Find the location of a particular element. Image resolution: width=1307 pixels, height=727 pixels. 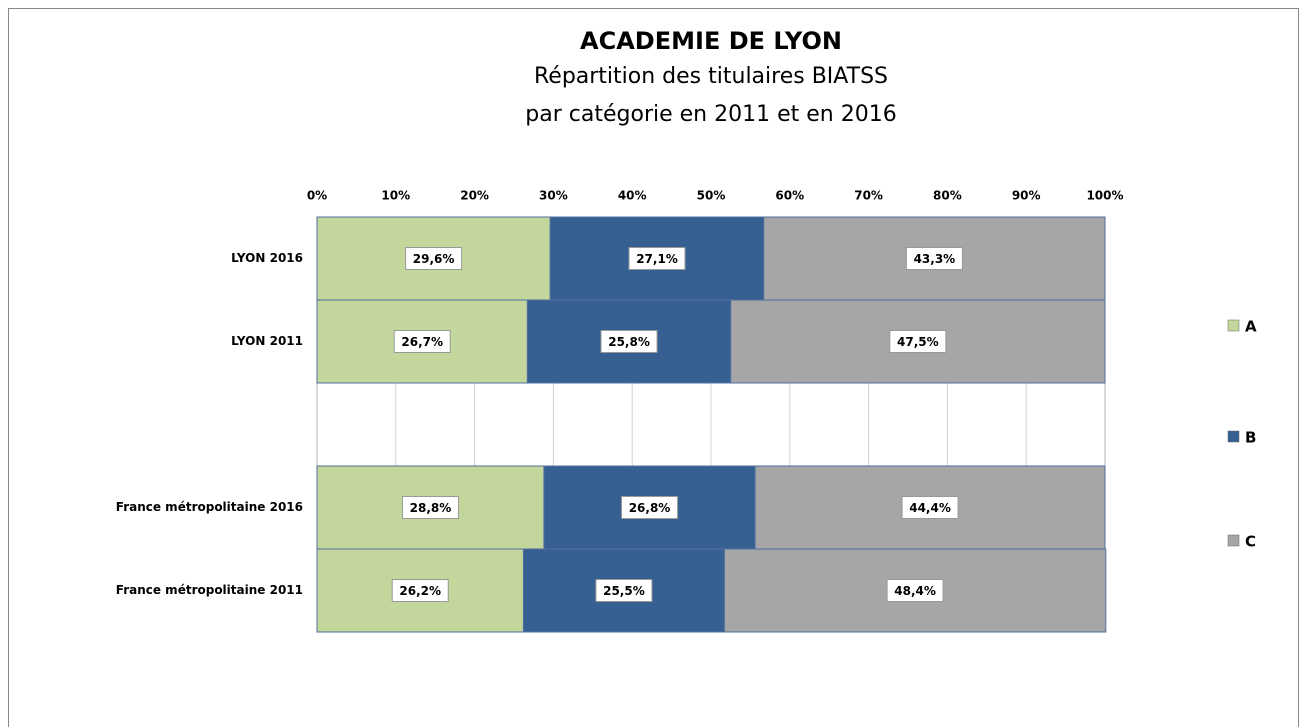

x-tick-label: 60% is located at coordinates (789, 196).